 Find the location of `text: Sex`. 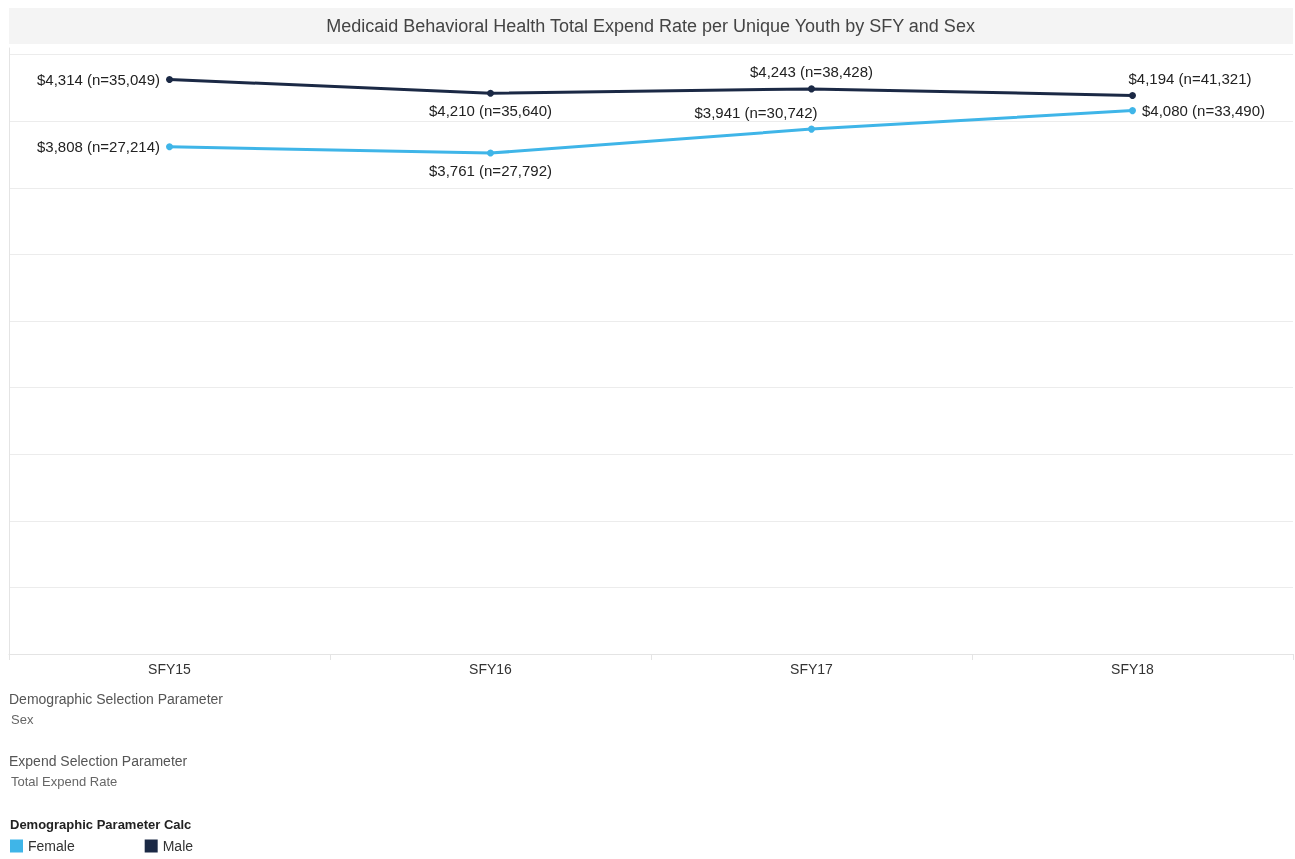

text: Sex is located at coordinates (22, 719).